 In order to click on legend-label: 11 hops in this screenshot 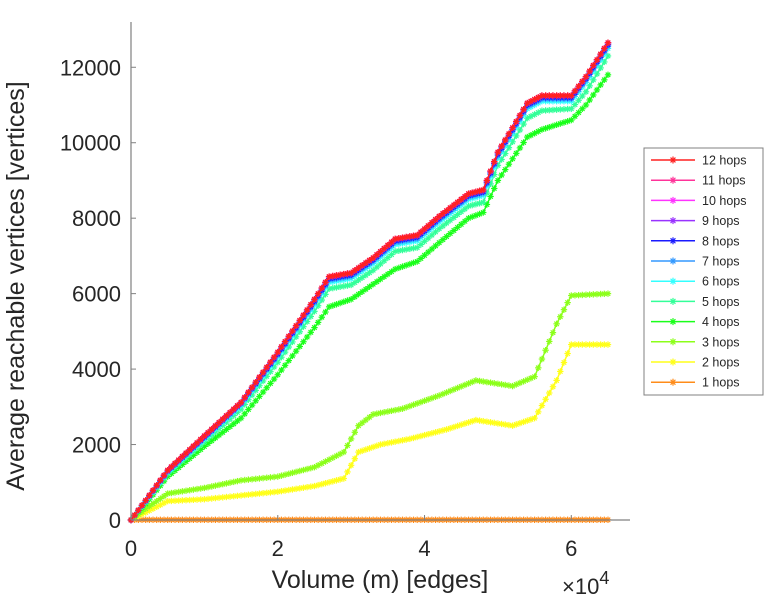, I will do `click(724, 181)`.